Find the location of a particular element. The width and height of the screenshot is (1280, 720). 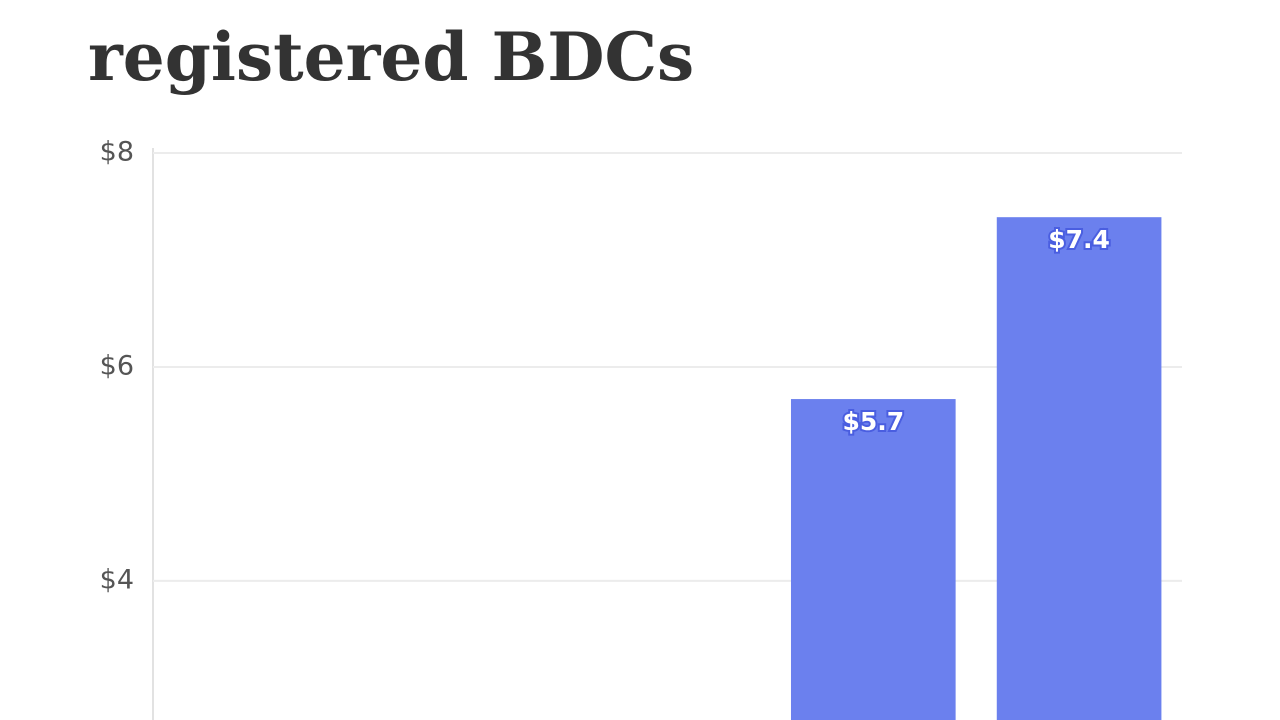

data-label: $5.7 is located at coordinates (873, 421).